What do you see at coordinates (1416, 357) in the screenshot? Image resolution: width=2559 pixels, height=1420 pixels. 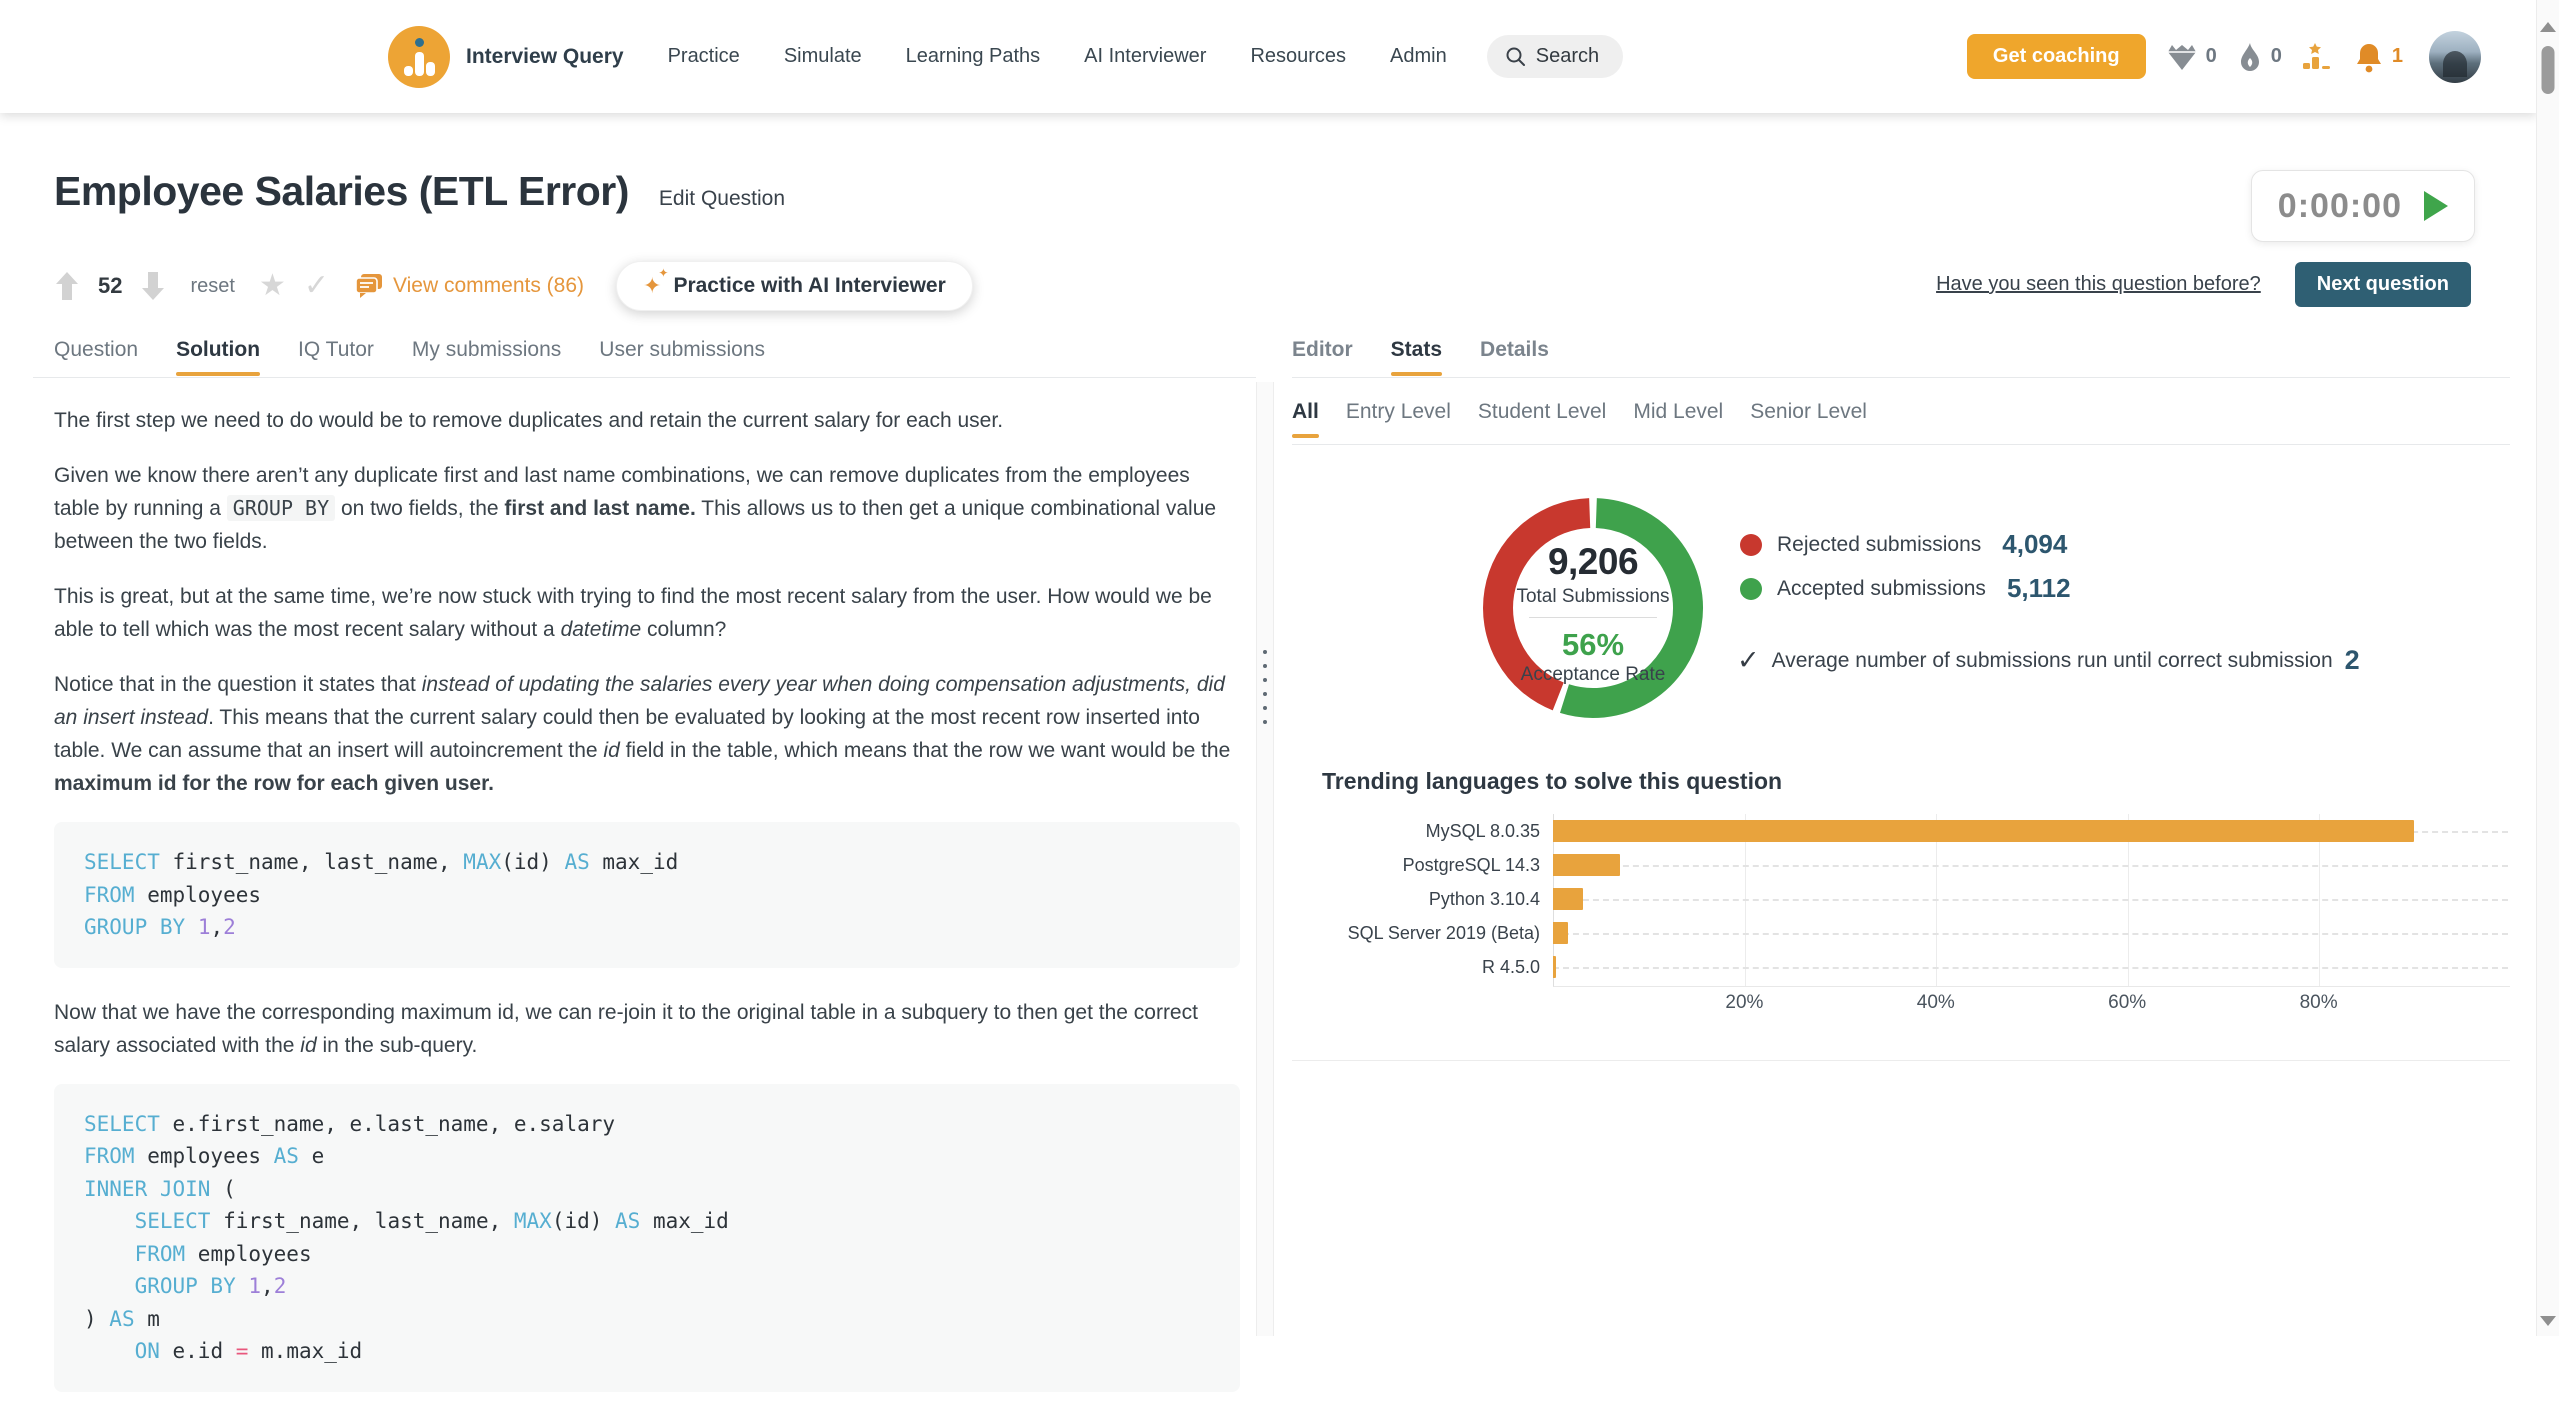 I see `tab-stats: Stats` at bounding box center [1416, 357].